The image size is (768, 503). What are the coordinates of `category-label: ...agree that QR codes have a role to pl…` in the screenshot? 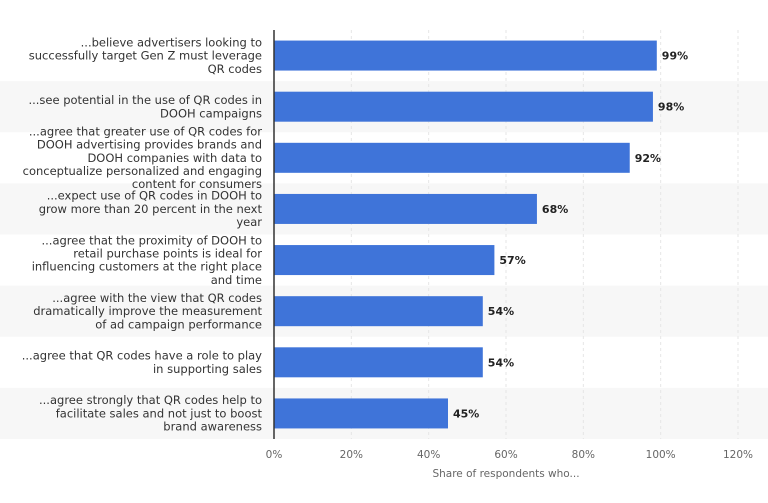 It's located at (142, 362).